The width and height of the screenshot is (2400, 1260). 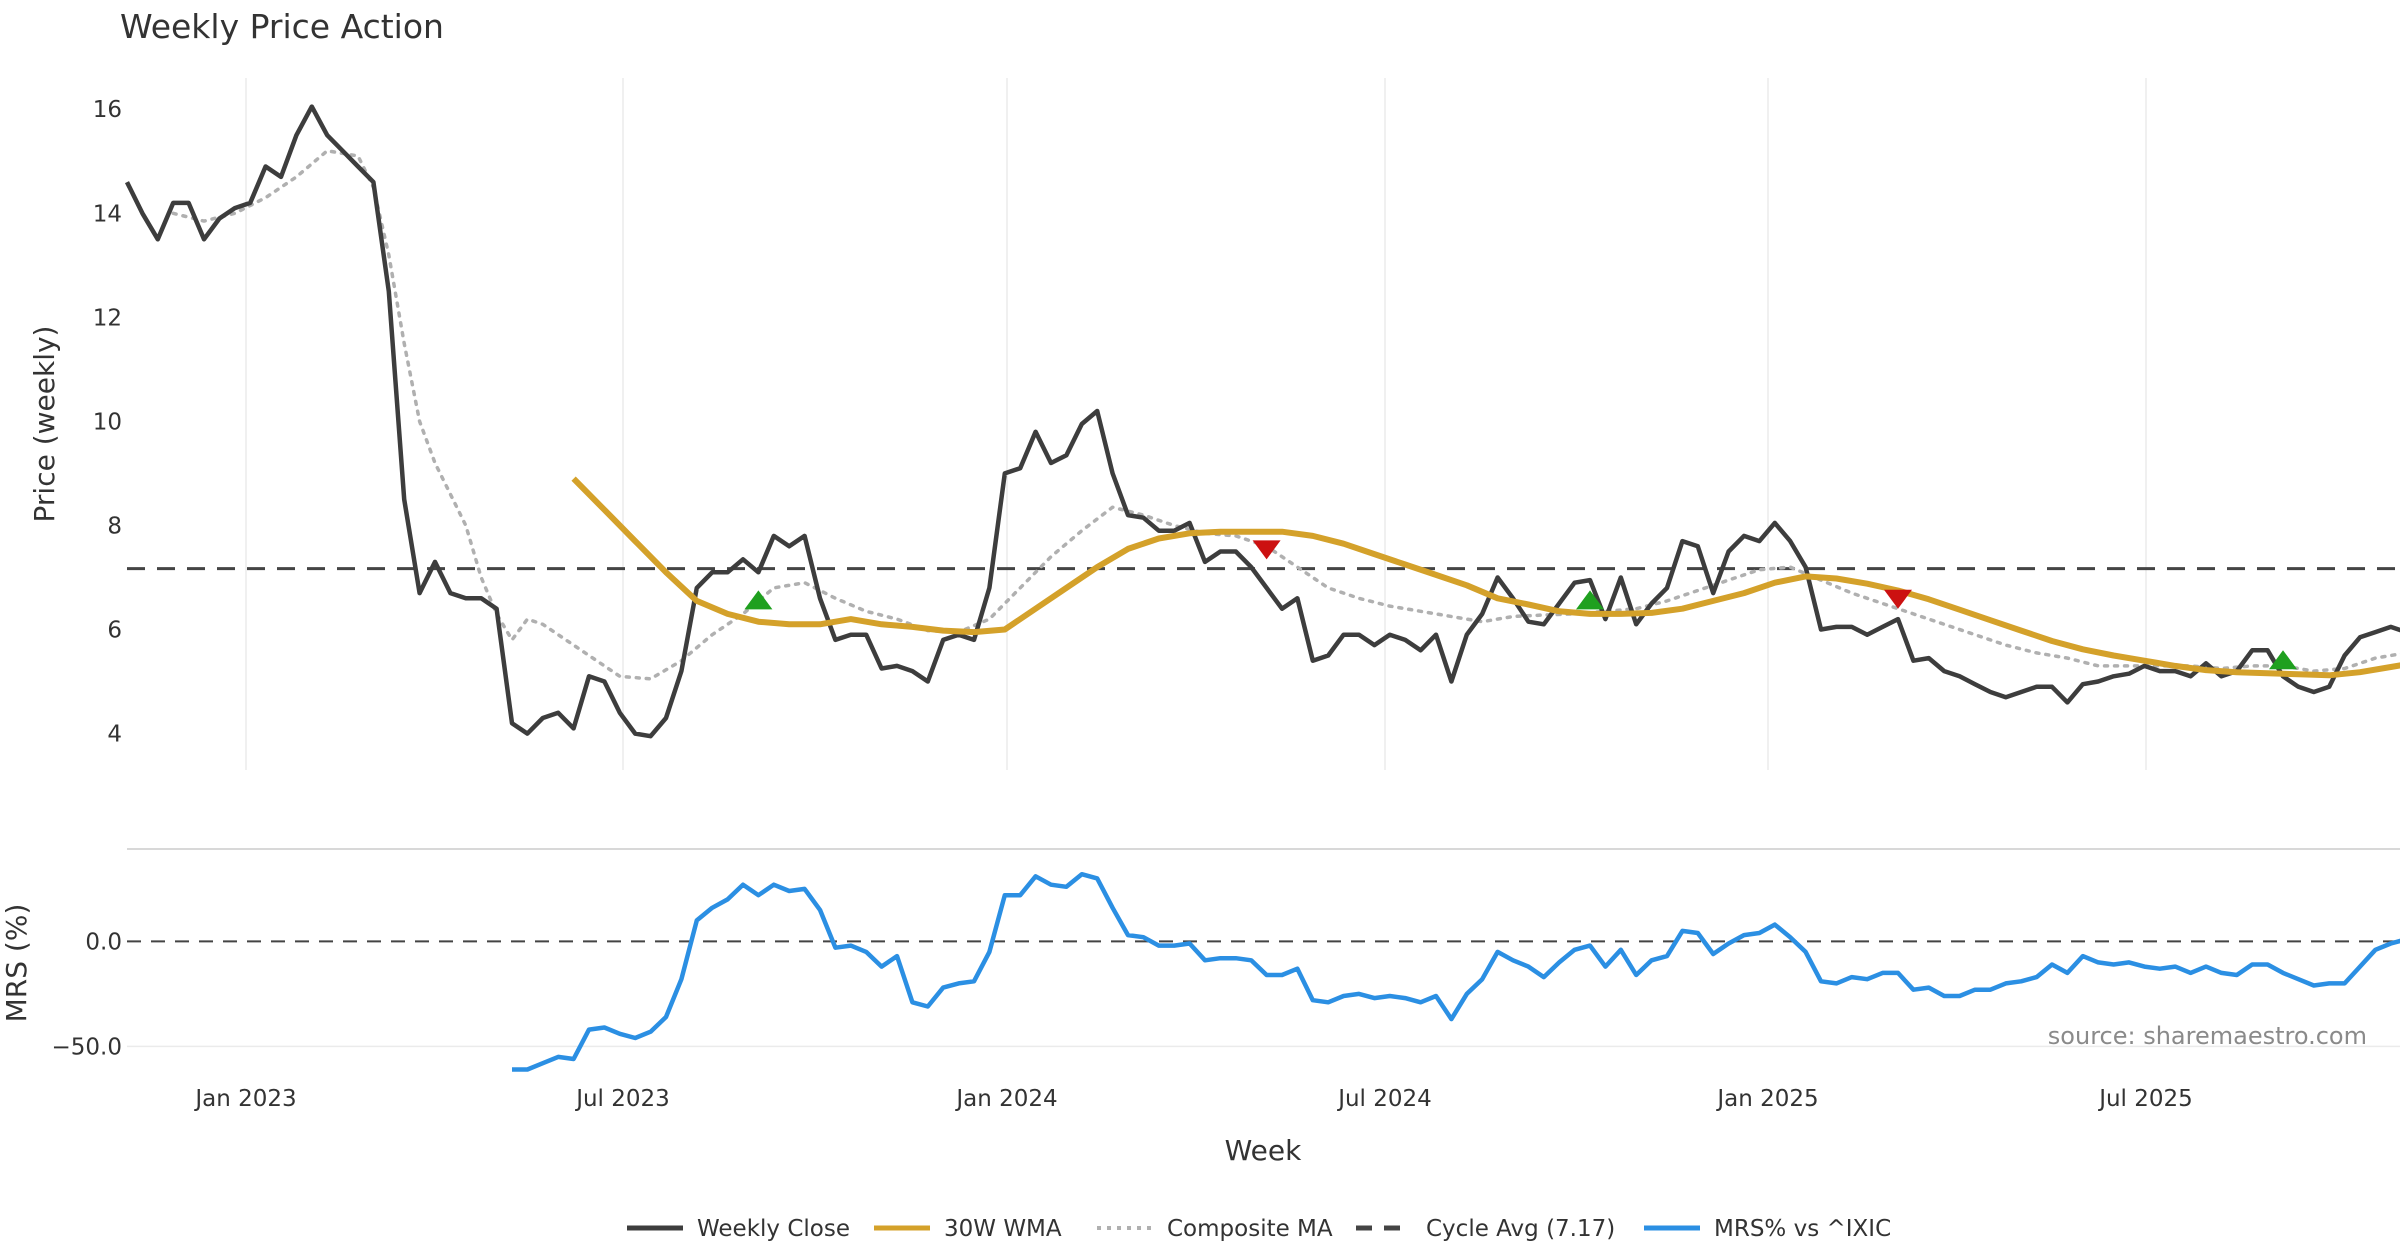 I want to click on mrs-y-ticks: 0.0 −50.0, so click(x=87, y=994).